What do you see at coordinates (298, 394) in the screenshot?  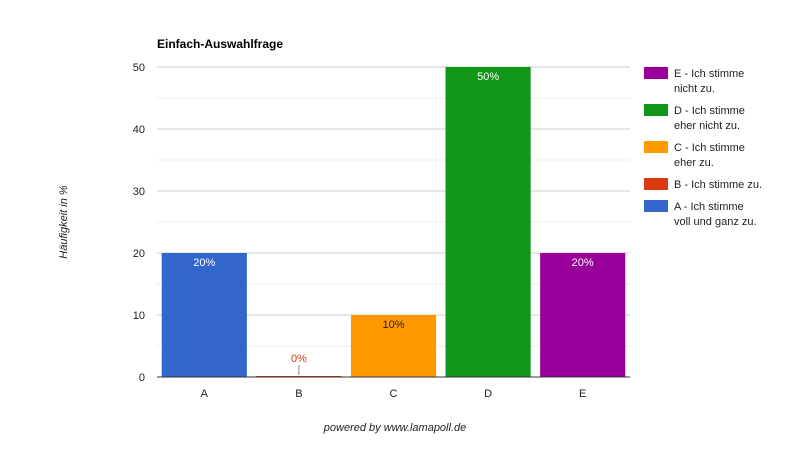 I see `x-tick-label: B` at bounding box center [298, 394].